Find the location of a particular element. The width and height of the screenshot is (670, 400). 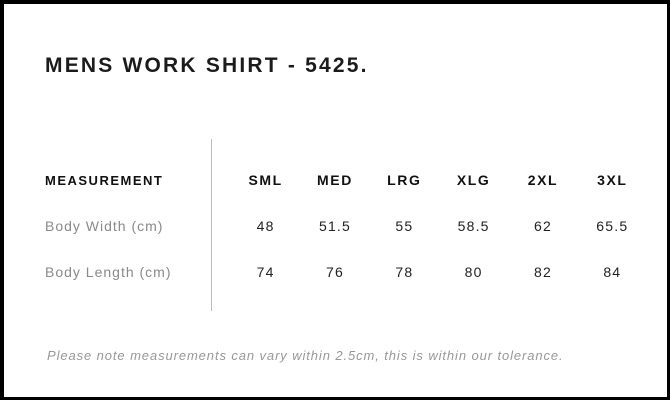

body-width-sml: 48 is located at coordinates (265, 226).